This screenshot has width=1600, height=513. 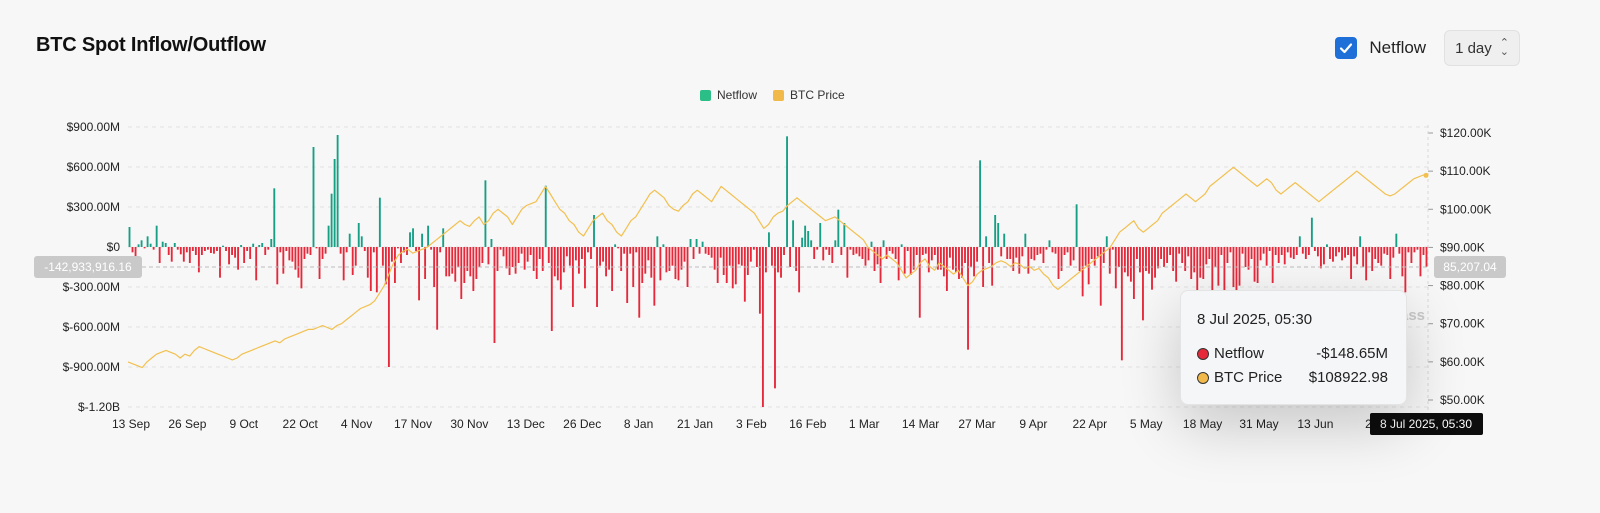 What do you see at coordinates (88, 267) in the screenshot?
I see `crosshair-left-label-bg` at bounding box center [88, 267].